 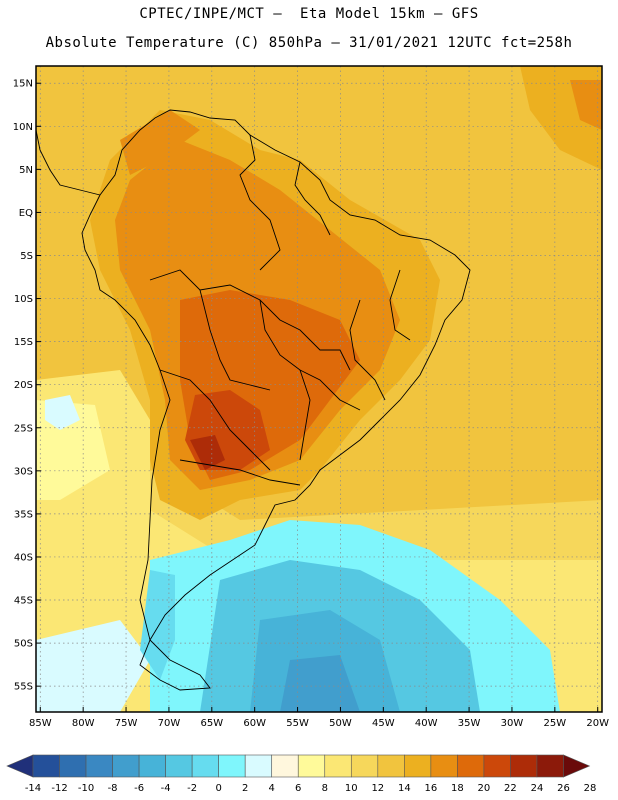 What do you see at coordinates (537, 788) in the screenshot?
I see `colorbar-label: 24` at bounding box center [537, 788].